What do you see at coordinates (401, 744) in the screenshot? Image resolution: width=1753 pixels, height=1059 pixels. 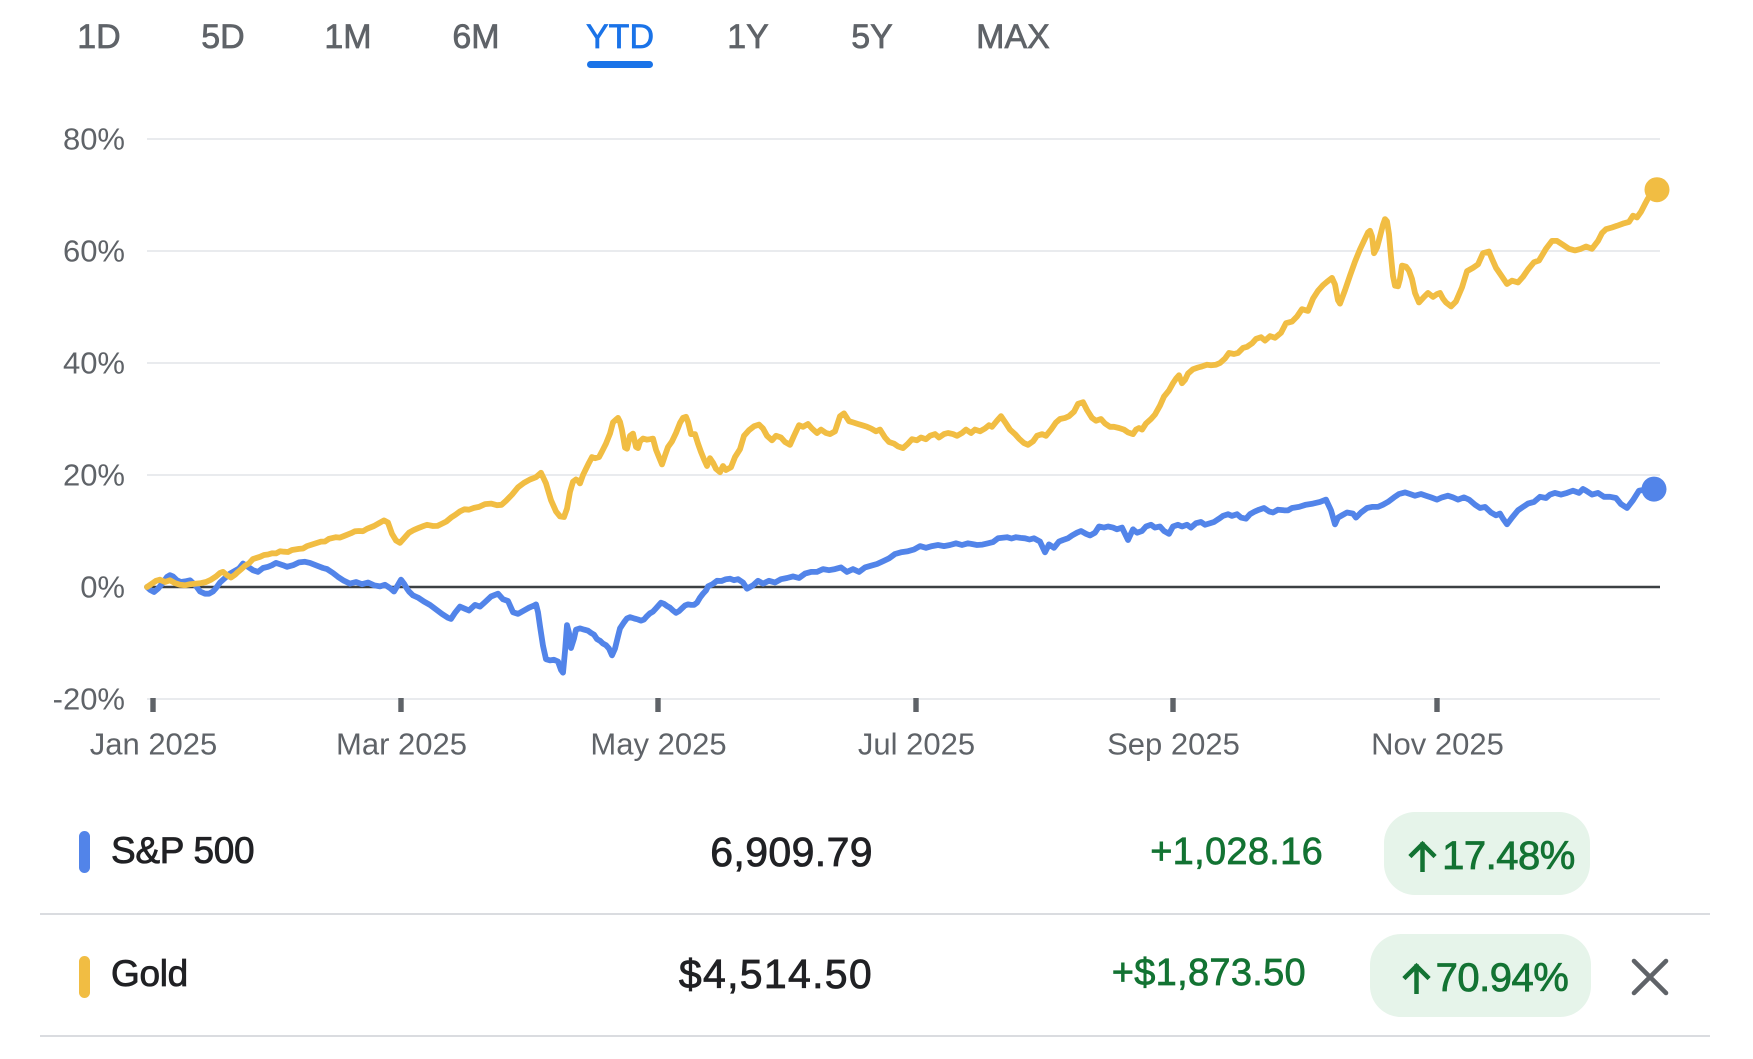 I see `svg-text: Mar 2025` at bounding box center [401, 744].